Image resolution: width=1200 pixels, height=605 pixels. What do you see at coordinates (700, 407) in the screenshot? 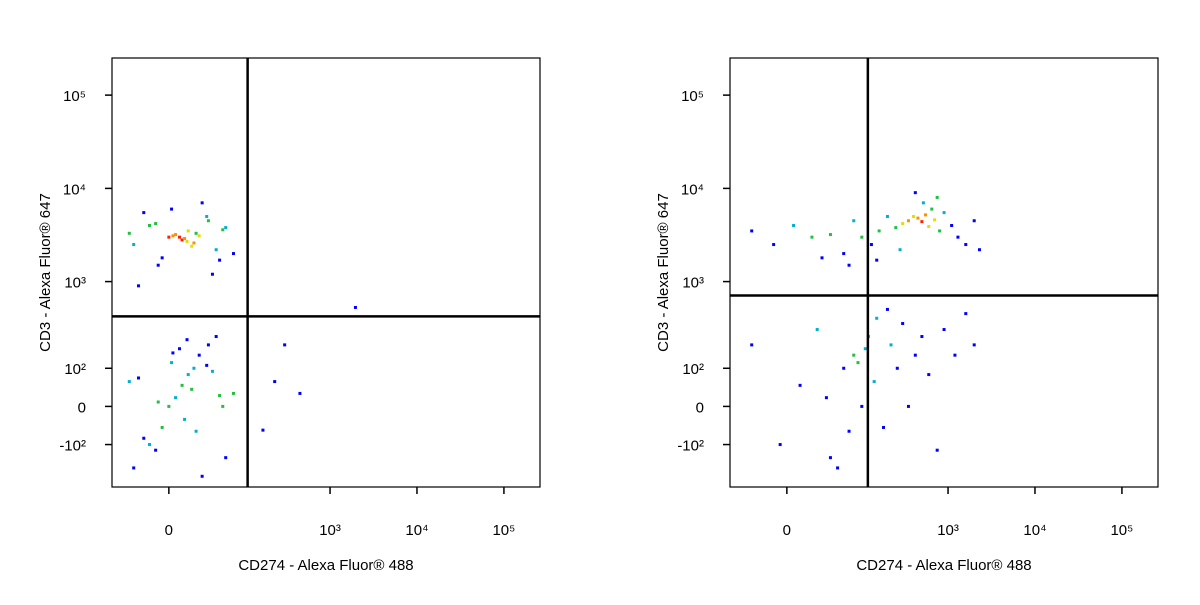
I see `y-tick-label: 0` at bounding box center [700, 407].